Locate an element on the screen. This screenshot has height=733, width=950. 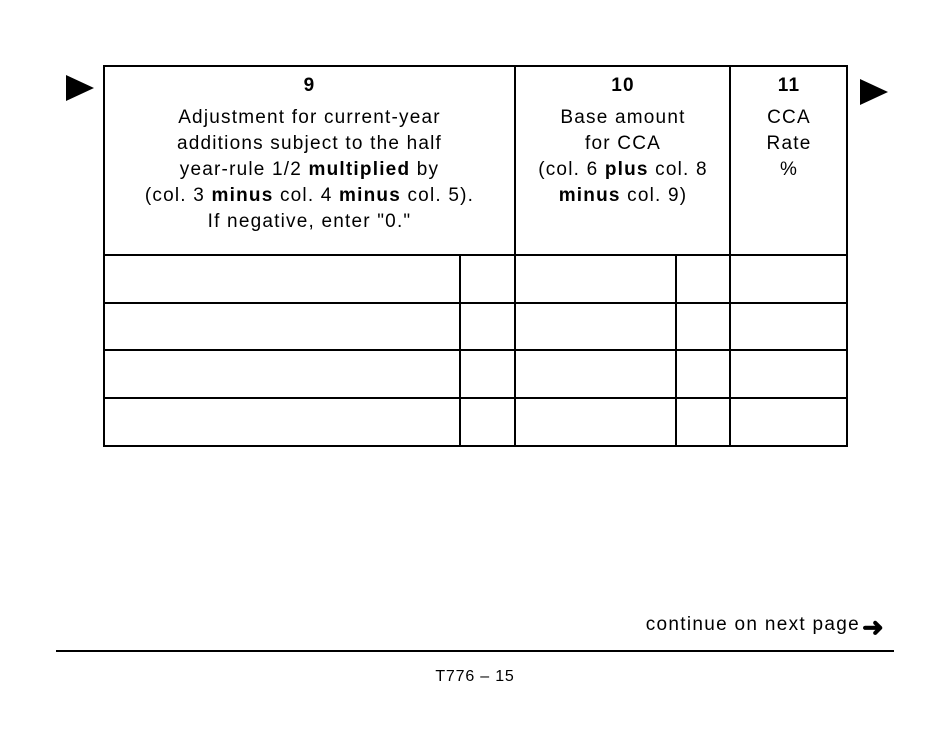
header-line: Rate is located at coordinates (789, 143).